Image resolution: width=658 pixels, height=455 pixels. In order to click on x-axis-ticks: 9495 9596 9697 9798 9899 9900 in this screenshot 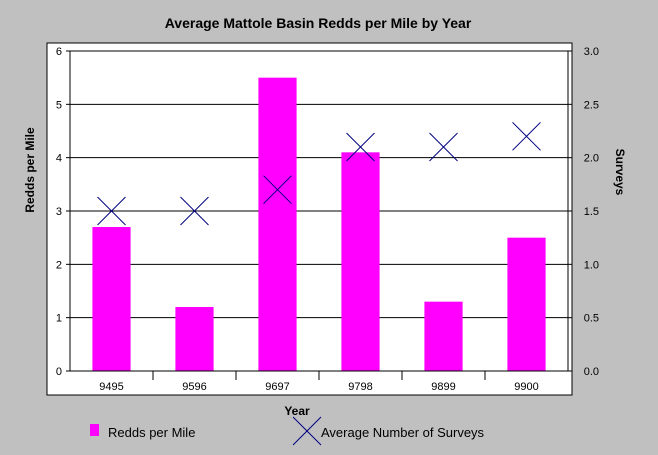, I will do `click(319, 382)`.